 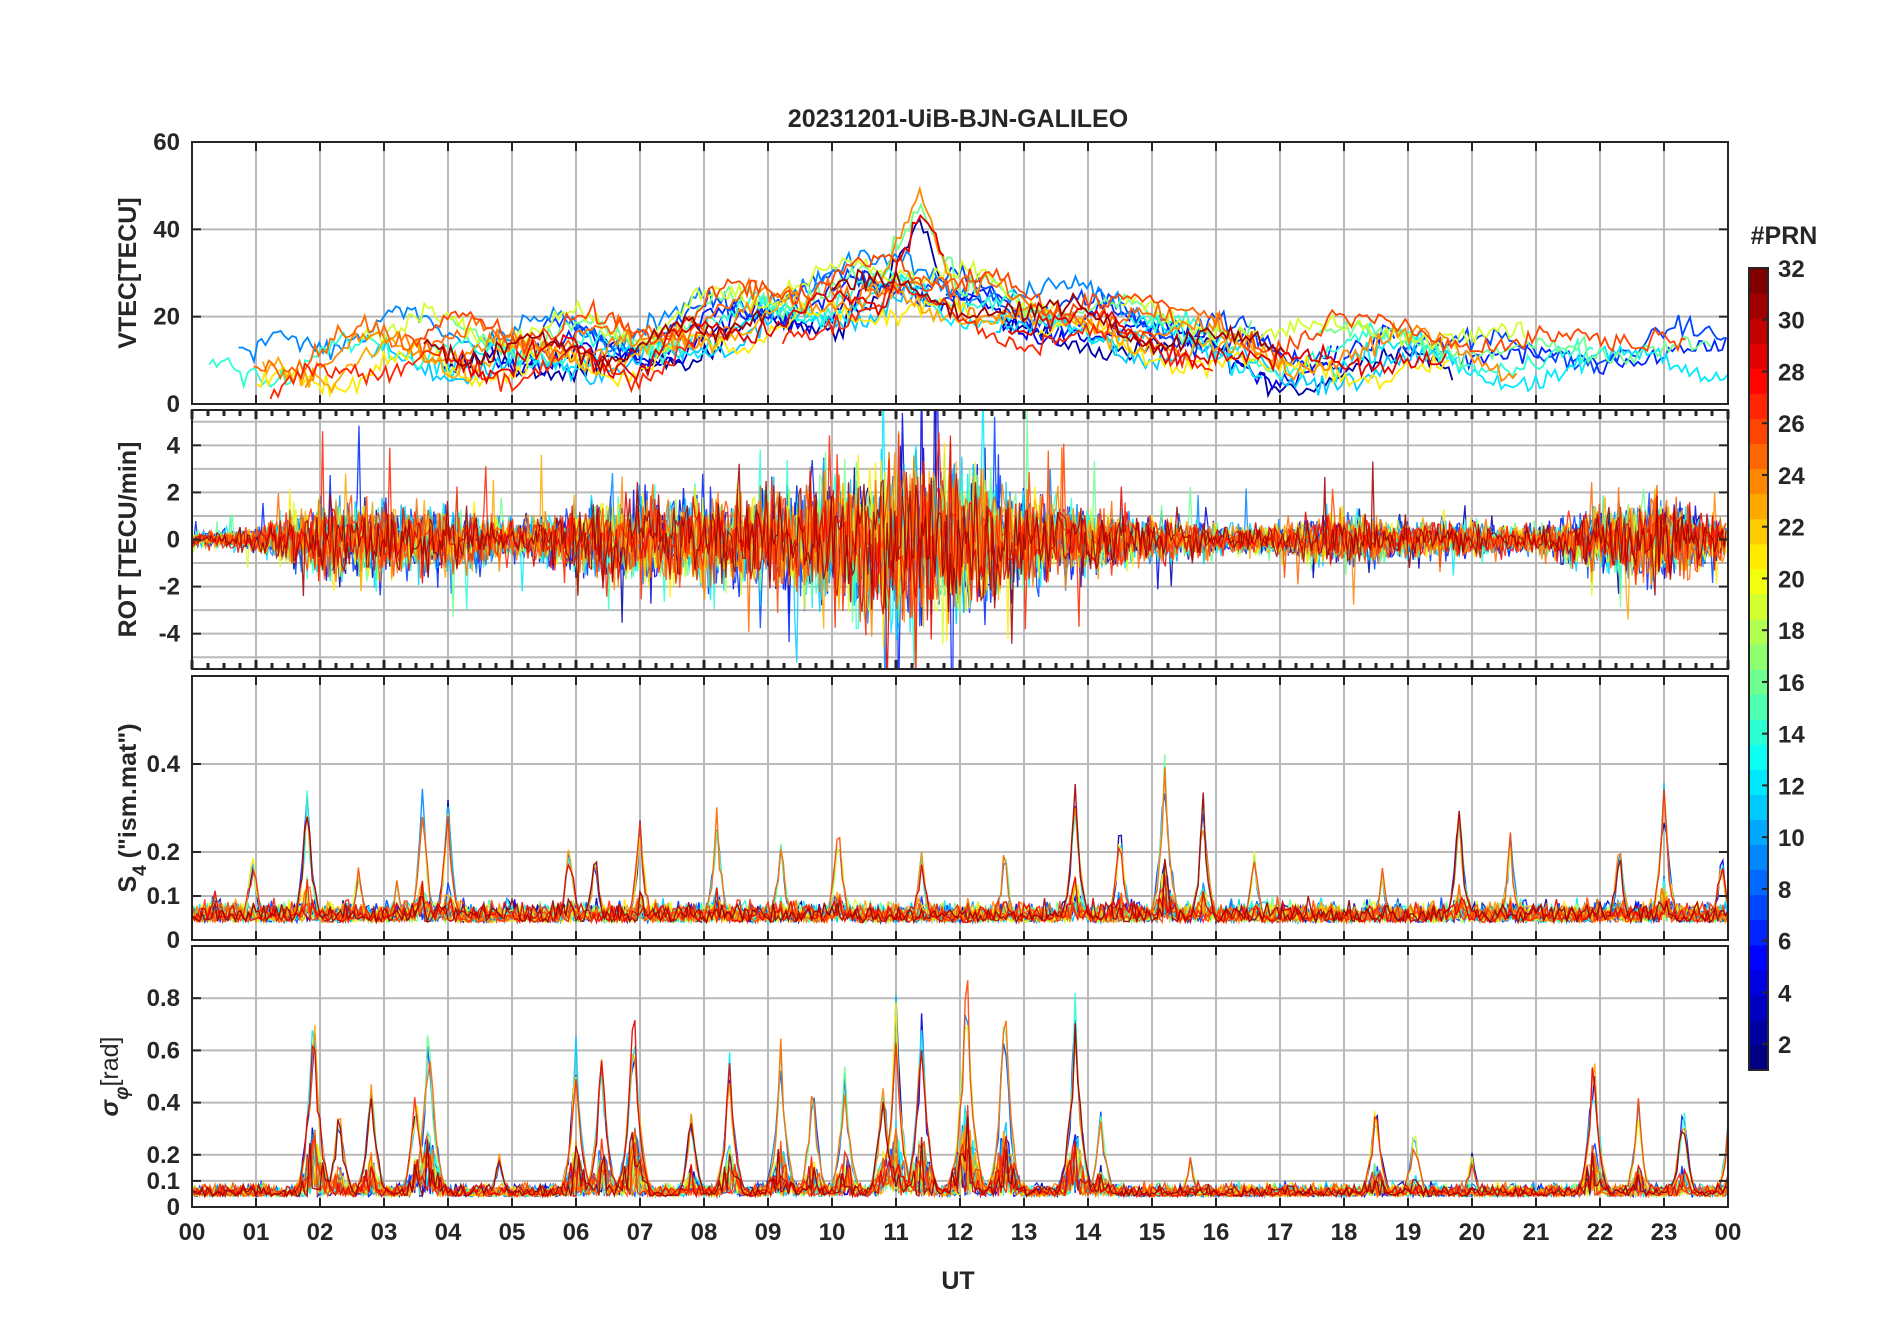 What do you see at coordinates (960, 1111) in the screenshot?
I see `sigma_phi-series-prn` at bounding box center [960, 1111].